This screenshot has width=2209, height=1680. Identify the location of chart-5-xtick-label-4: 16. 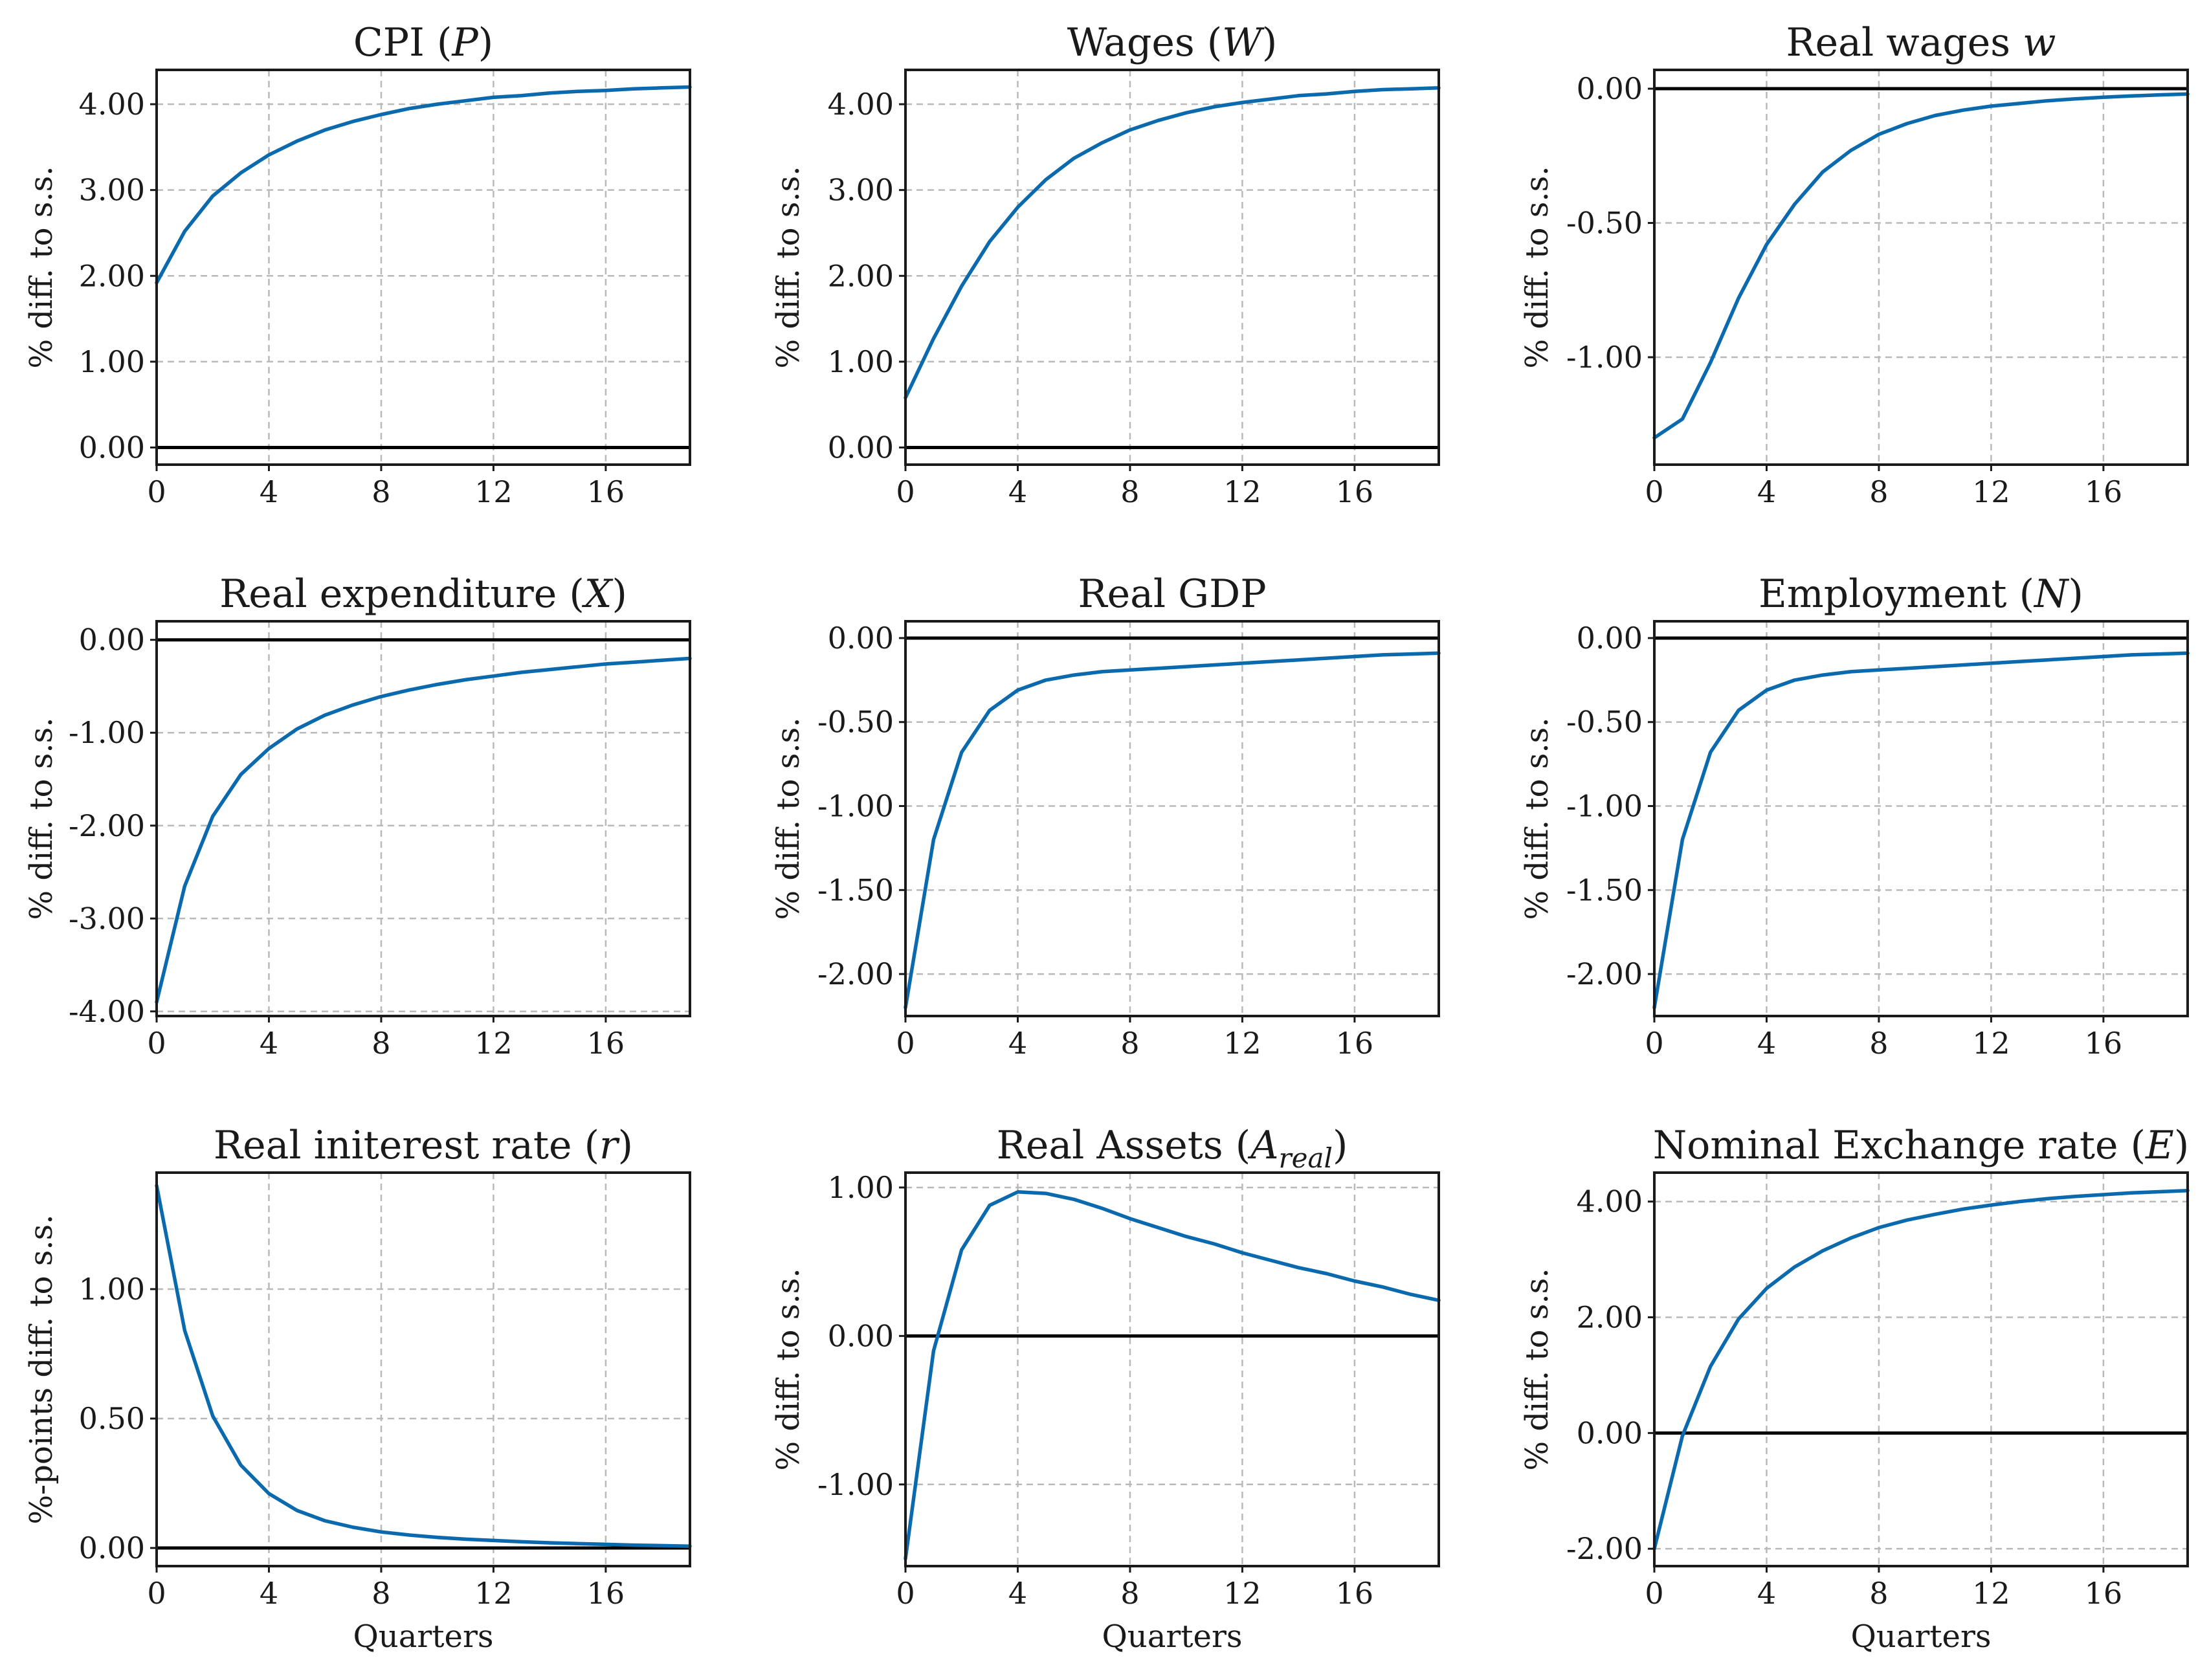
(1355, 1043).